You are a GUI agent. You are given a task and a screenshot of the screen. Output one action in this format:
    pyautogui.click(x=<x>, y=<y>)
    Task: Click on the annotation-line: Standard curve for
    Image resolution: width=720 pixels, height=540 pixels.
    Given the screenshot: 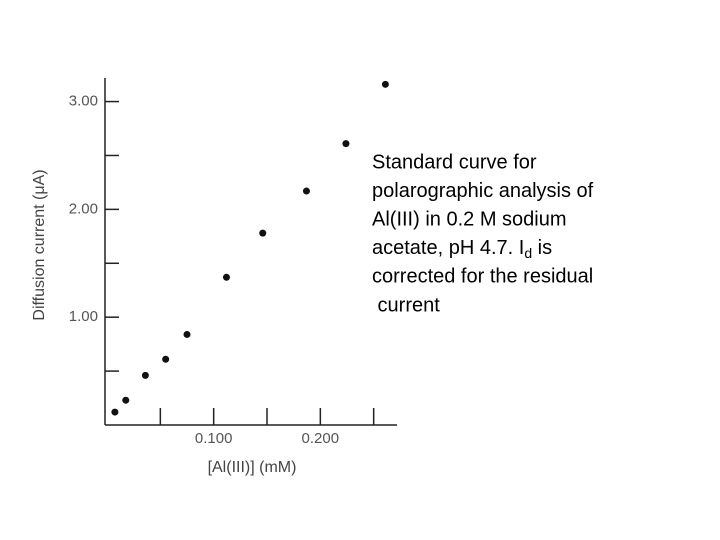 What is the action you would take?
    pyautogui.click(x=454, y=162)
    